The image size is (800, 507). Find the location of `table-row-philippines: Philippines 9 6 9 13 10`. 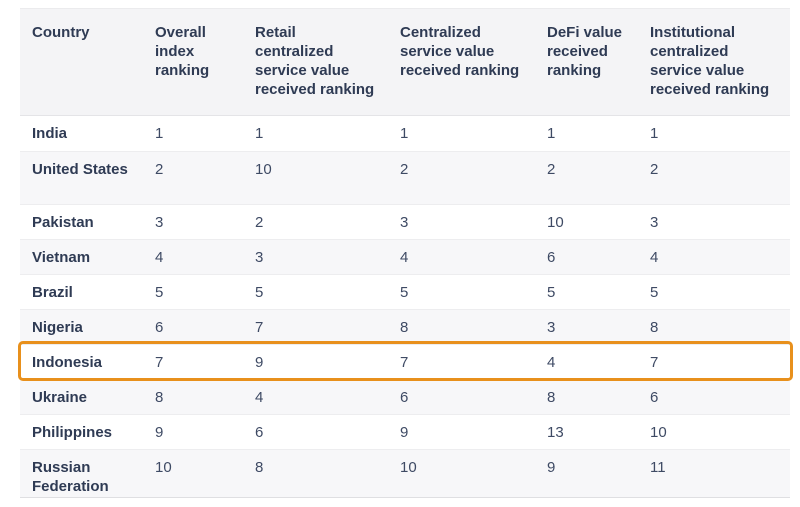

table-row-philippines: Philippines 9 6 9 13 10 is located at coordinates (405, 432).